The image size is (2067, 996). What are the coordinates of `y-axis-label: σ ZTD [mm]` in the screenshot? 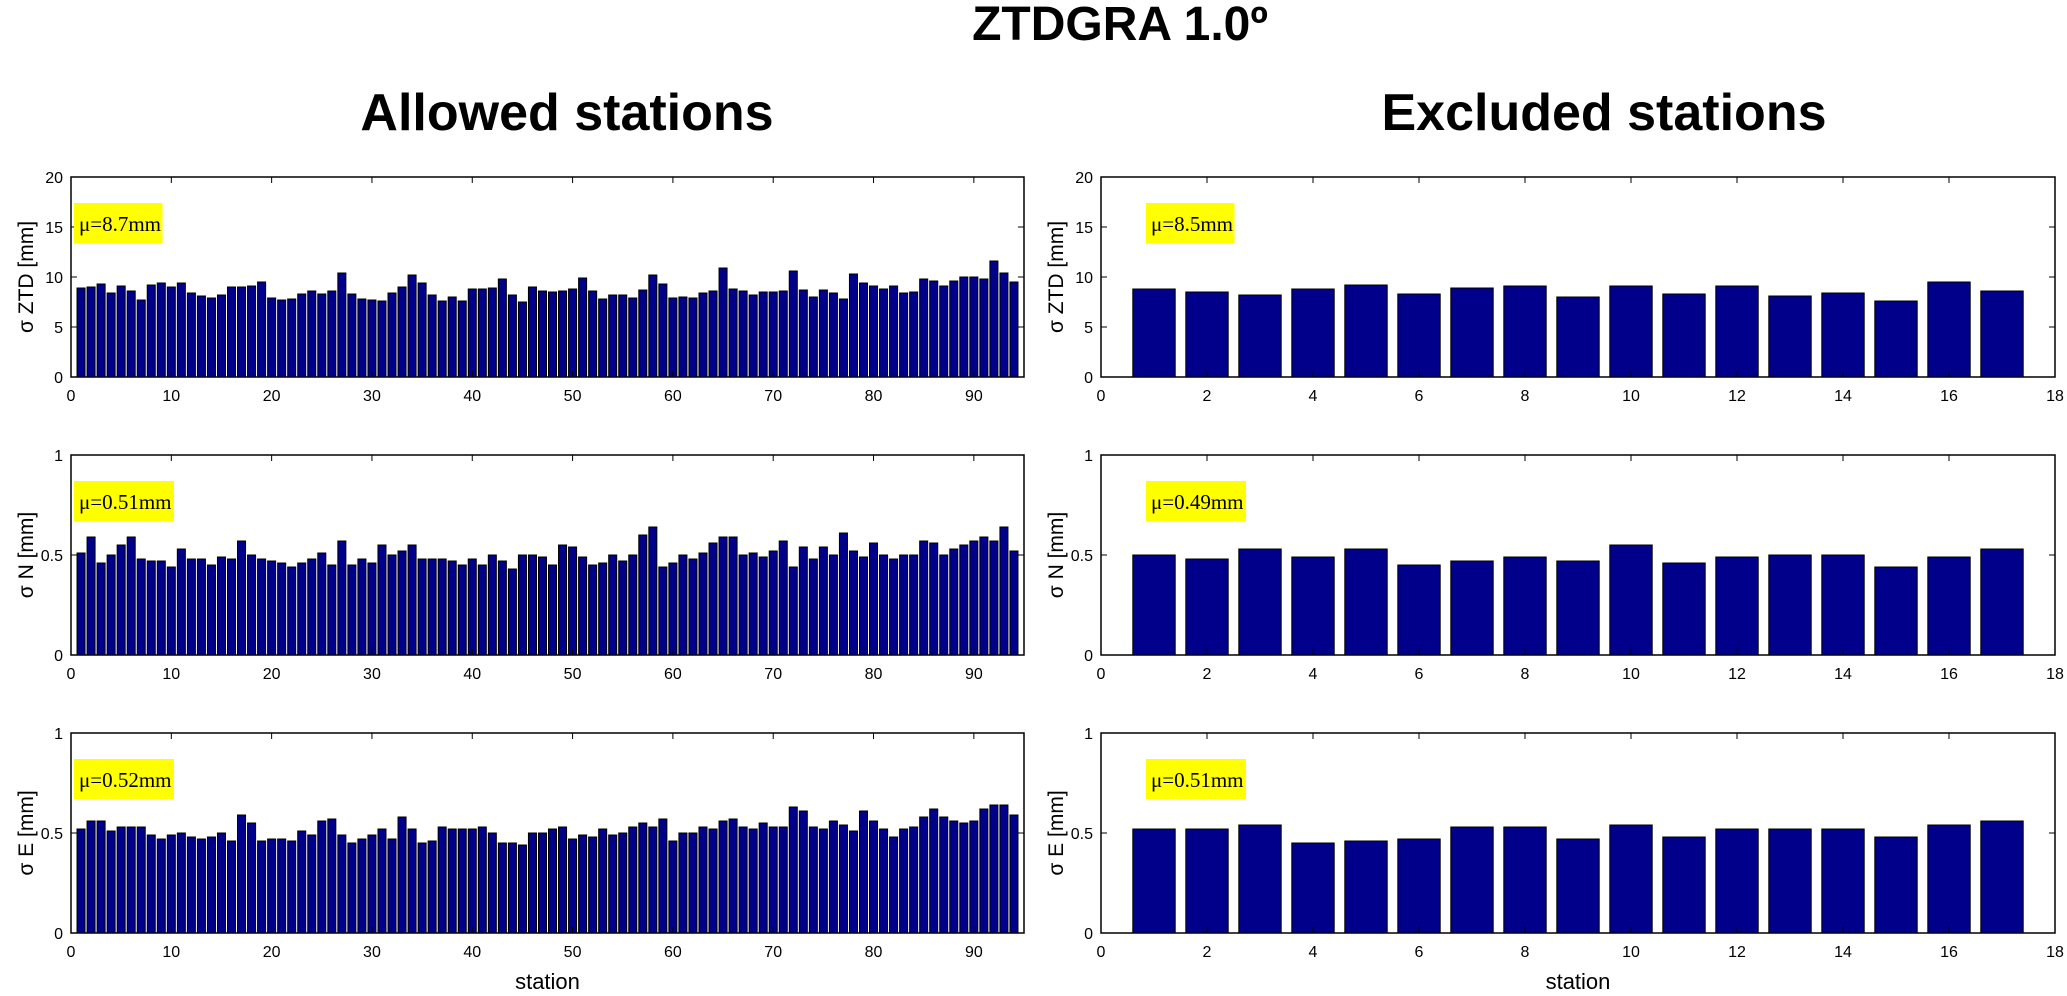 It's located at (1056, 277).